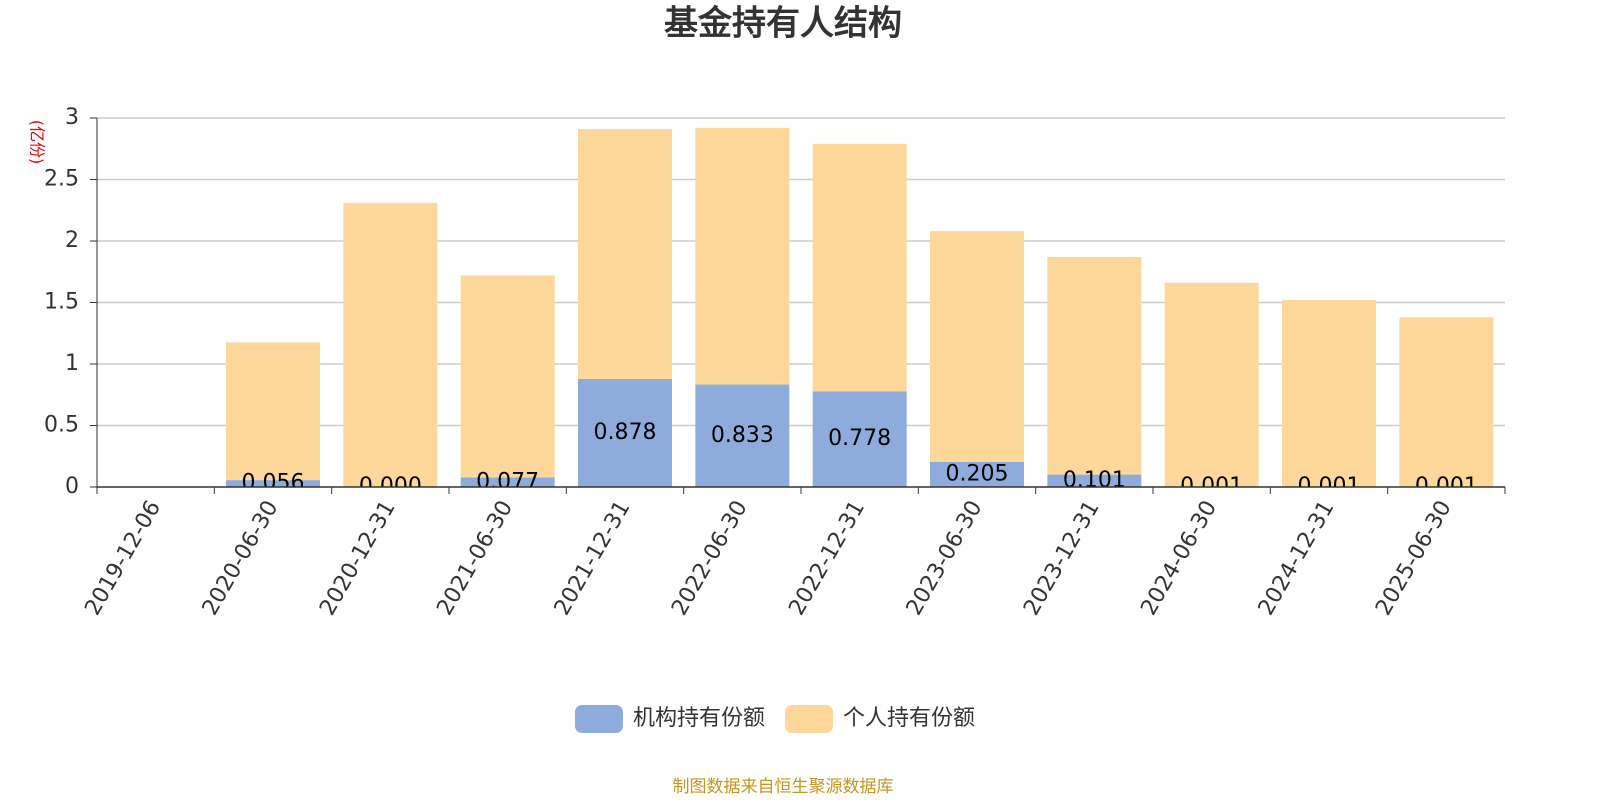 This screenshot has width=1600, height=804. What do you see at coordinates (945, 558) in the screenshot?
I see `x-tick-label: 2023-06-30` at bounding box center [945, 558].